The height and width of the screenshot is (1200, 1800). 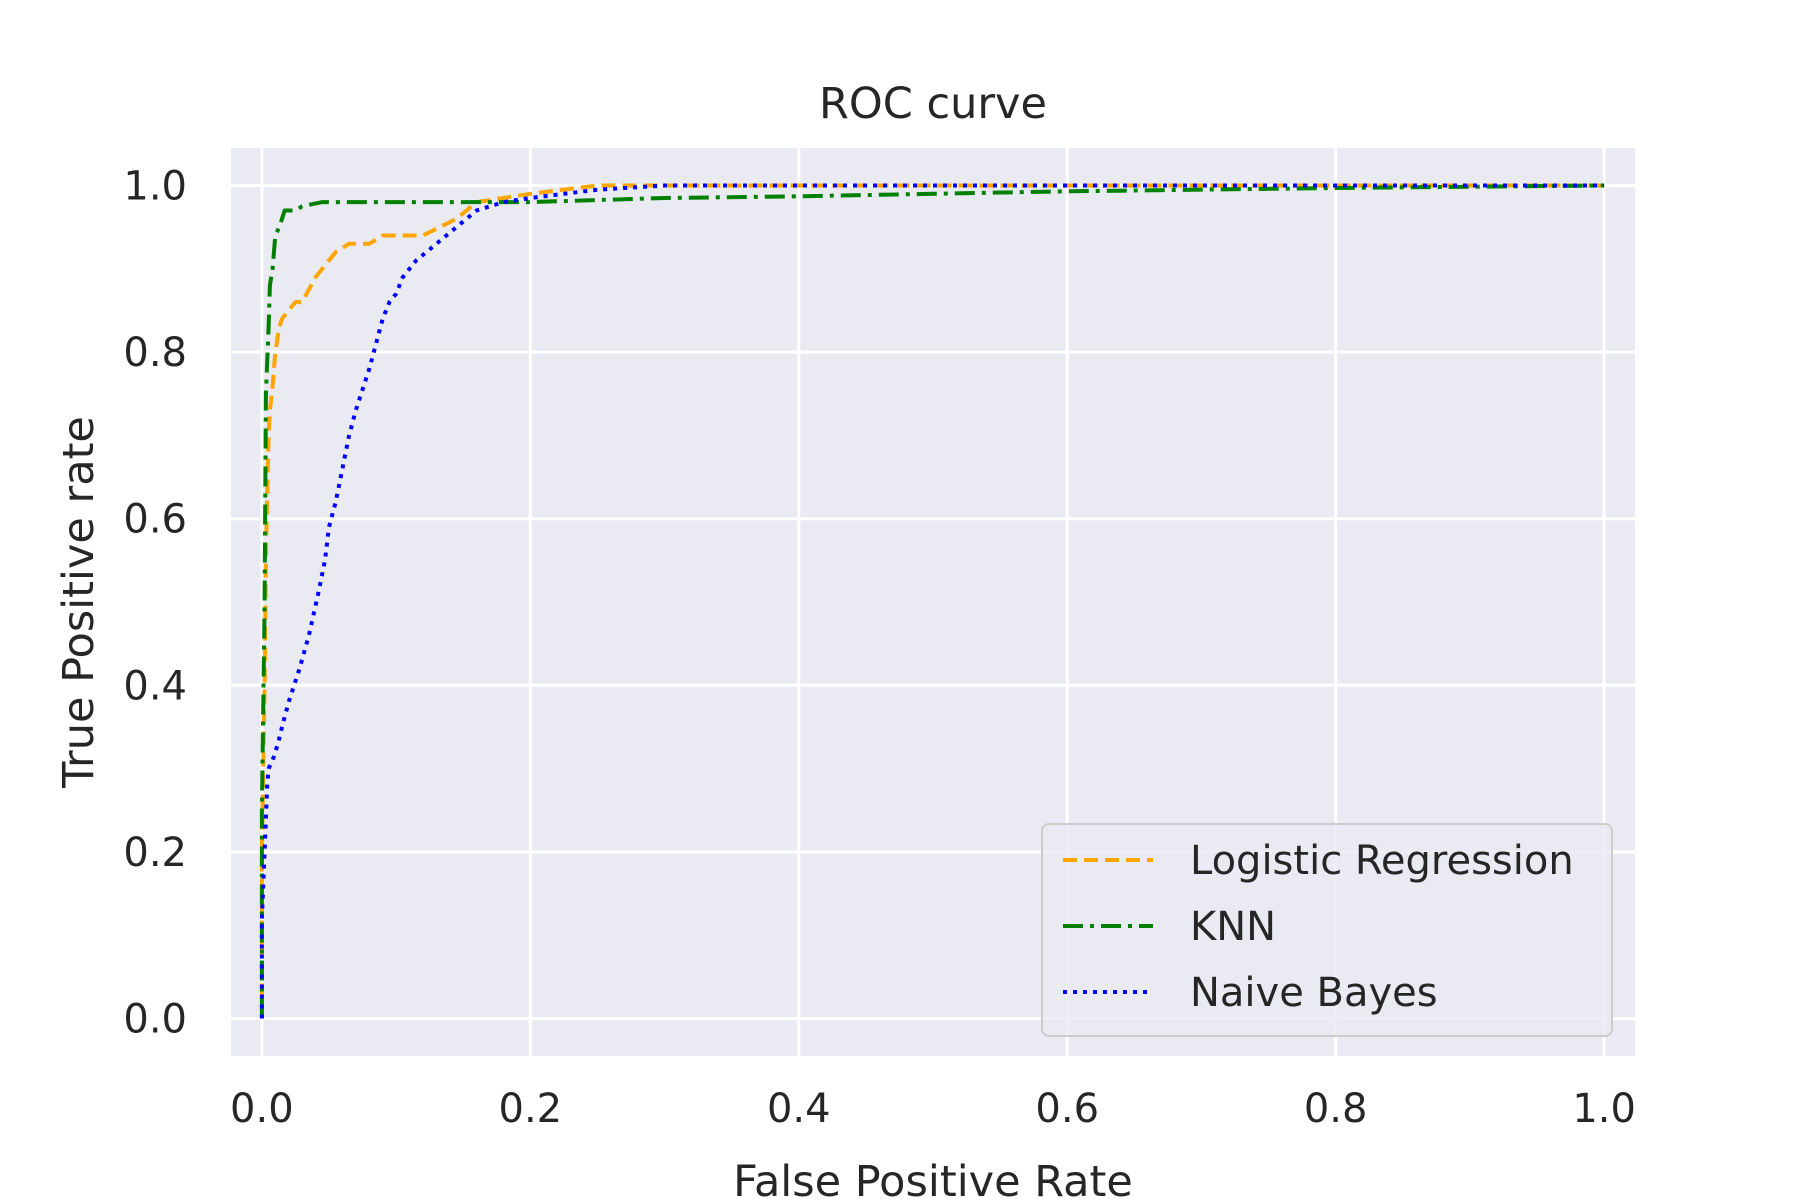 I want to click on legend-label-logistic-regression: Logistic Regression, so click(x=1382, y=861).